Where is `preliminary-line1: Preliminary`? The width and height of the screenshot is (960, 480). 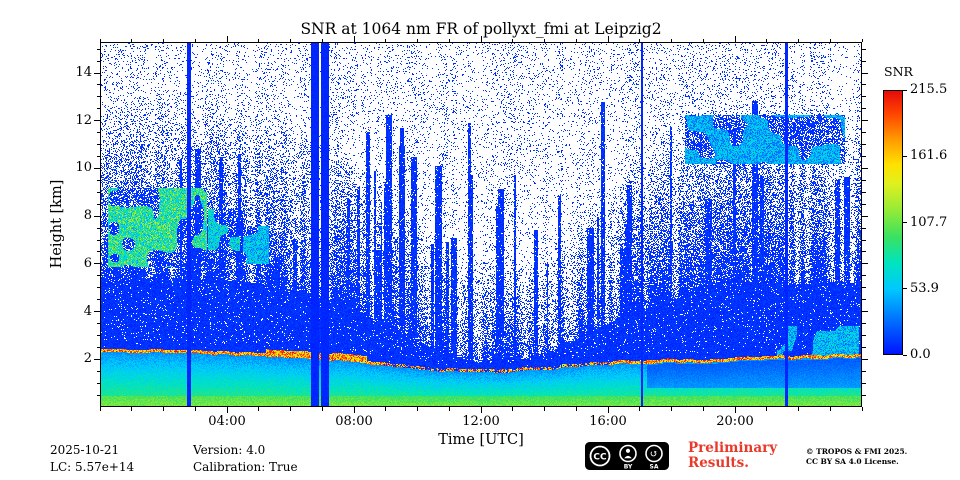 preliminary-line1: Preliminary is located at coordinates (733, 448).